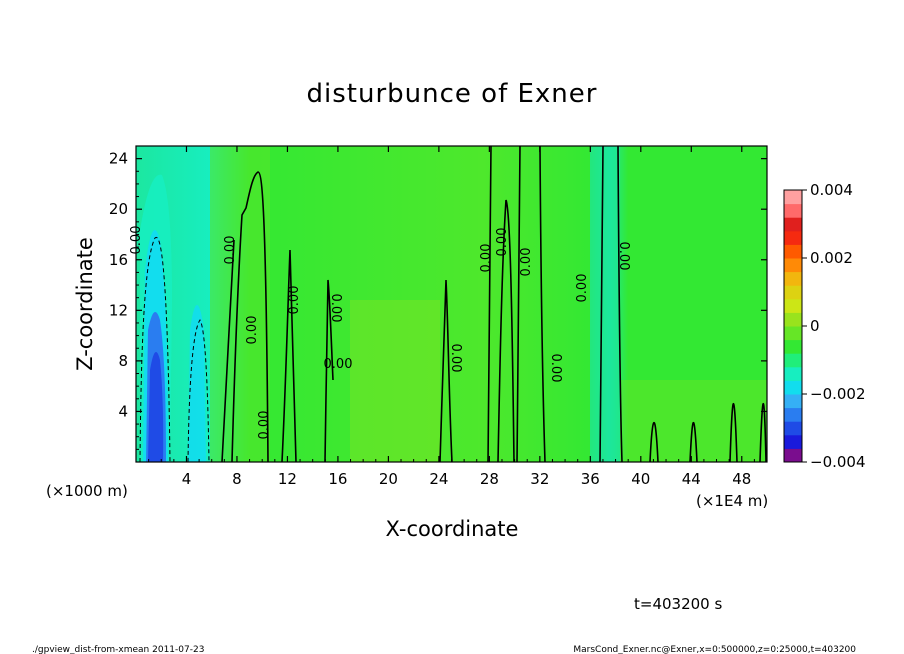 This screenshot has height=654, width=904. I want to click on colorbar, so click(793, 326).